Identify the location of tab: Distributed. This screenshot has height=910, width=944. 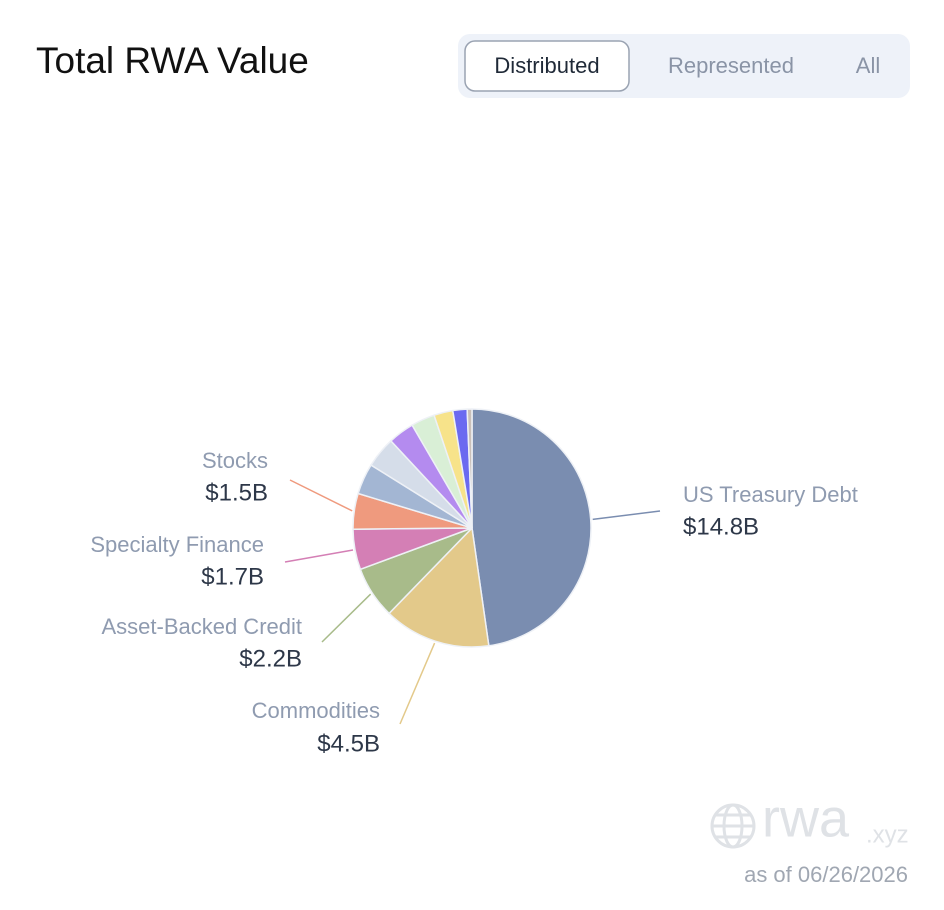
(546, 65).